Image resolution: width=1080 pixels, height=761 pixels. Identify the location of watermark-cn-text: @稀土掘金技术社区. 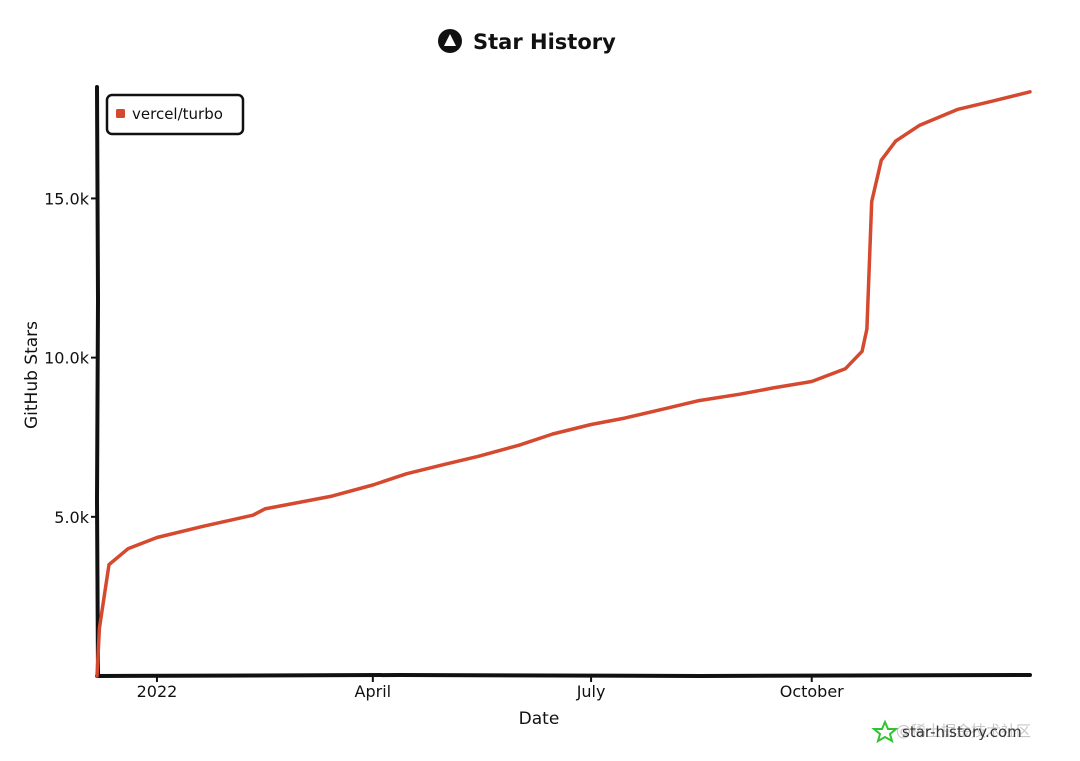
(963, 731).